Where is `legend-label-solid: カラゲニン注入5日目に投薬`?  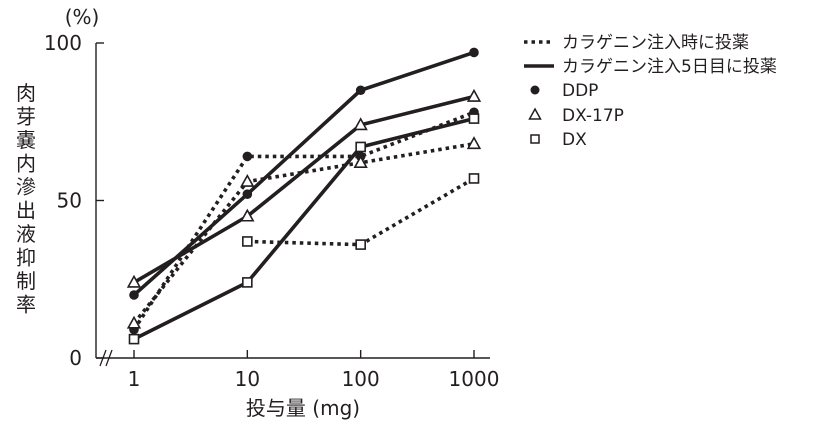
legend-label-solid: カラゲニン注入5日目に投薬 is located at coordinates (669, 67).